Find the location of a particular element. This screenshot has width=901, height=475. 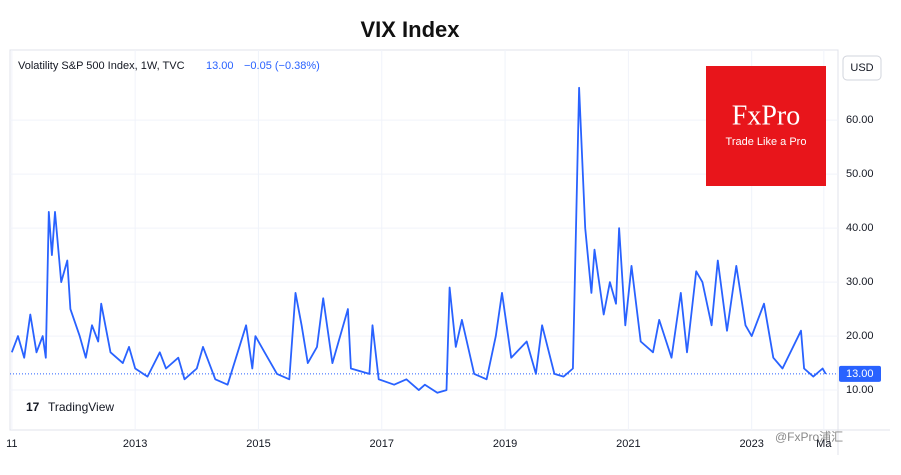

x-tick-label: 2023 is located at coordinates (751, 444).